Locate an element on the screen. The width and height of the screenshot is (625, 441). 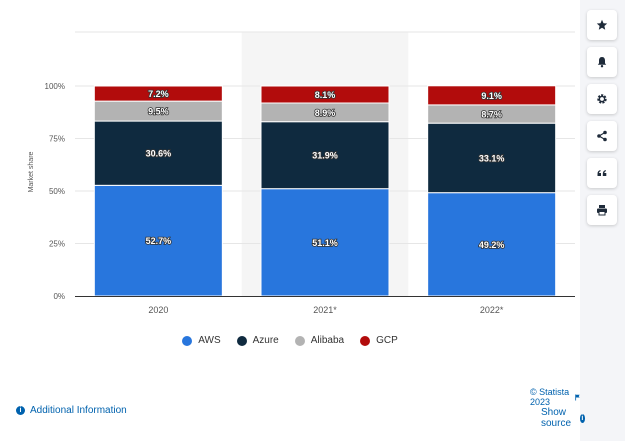
bar-azure-2021 is located at coordinates (325, 155).